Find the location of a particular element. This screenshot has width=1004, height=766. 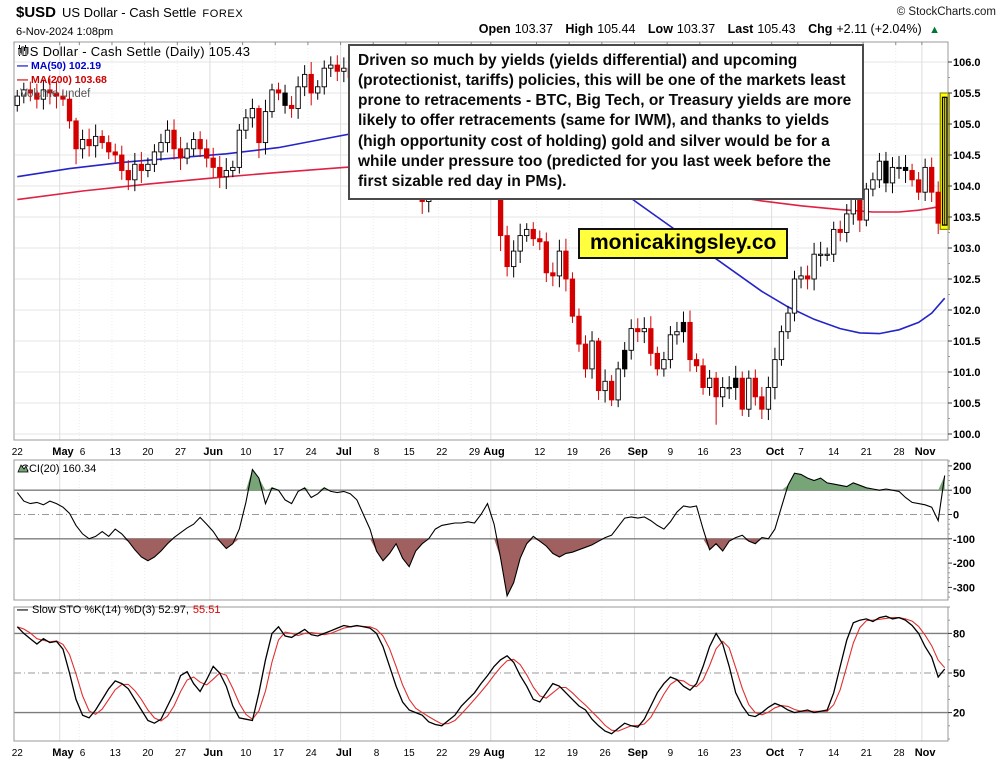

ma200-label: MA(200) 103.68 is located at coordinates (69, 80).